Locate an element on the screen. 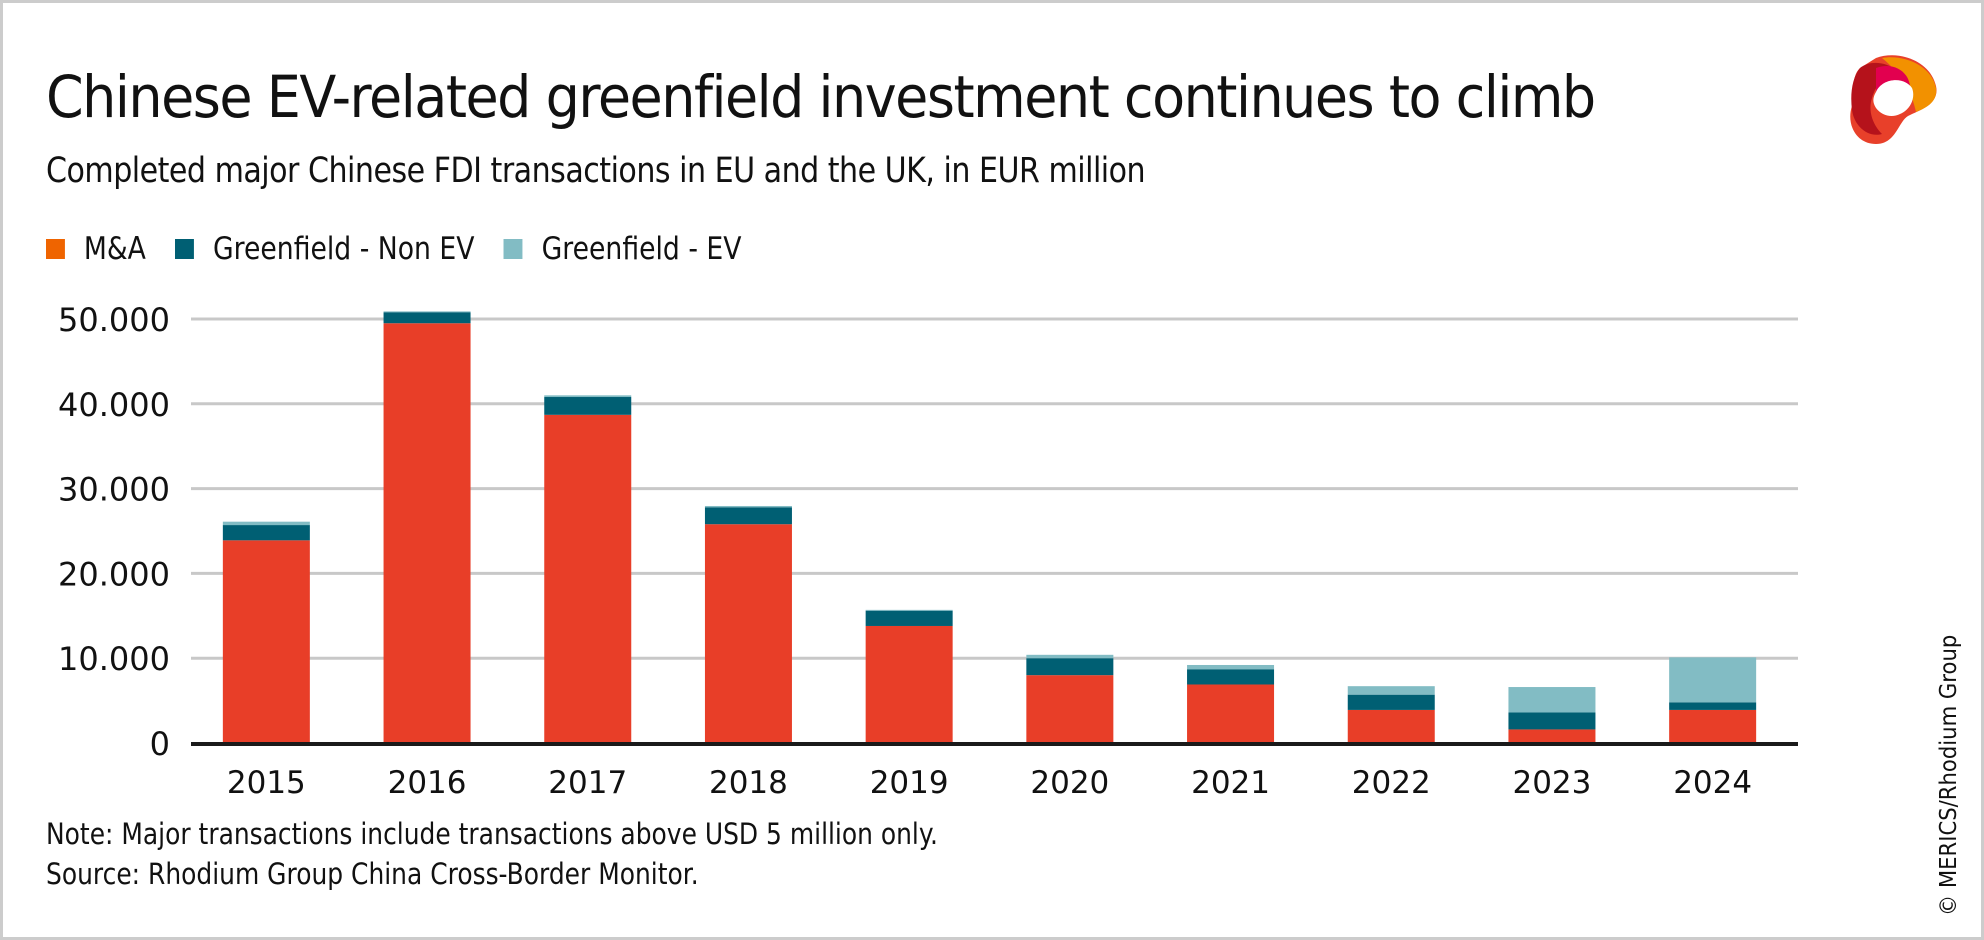 The width and height of the screenshot is (1984, 940). legend-swatch-ma is located at coordinates (55, 249).